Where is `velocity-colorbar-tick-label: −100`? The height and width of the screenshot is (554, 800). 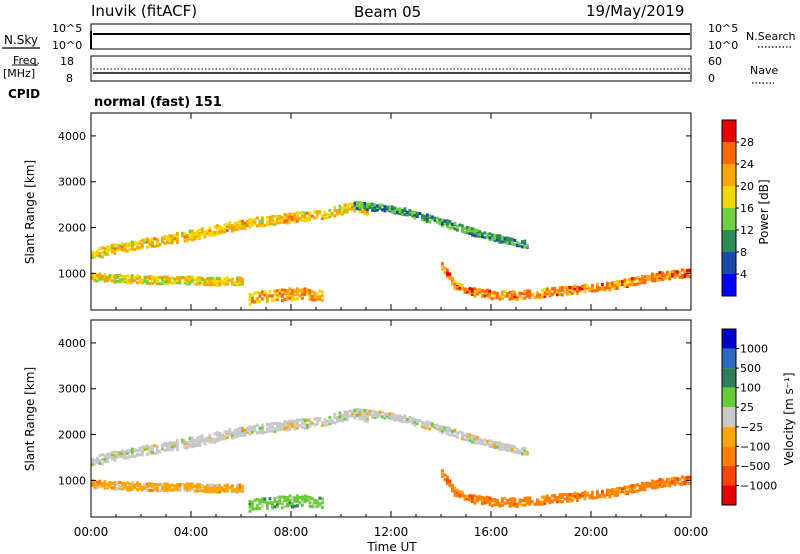 velocity-colorbar-tick-label: −100 is located at coordinates (755, 446).